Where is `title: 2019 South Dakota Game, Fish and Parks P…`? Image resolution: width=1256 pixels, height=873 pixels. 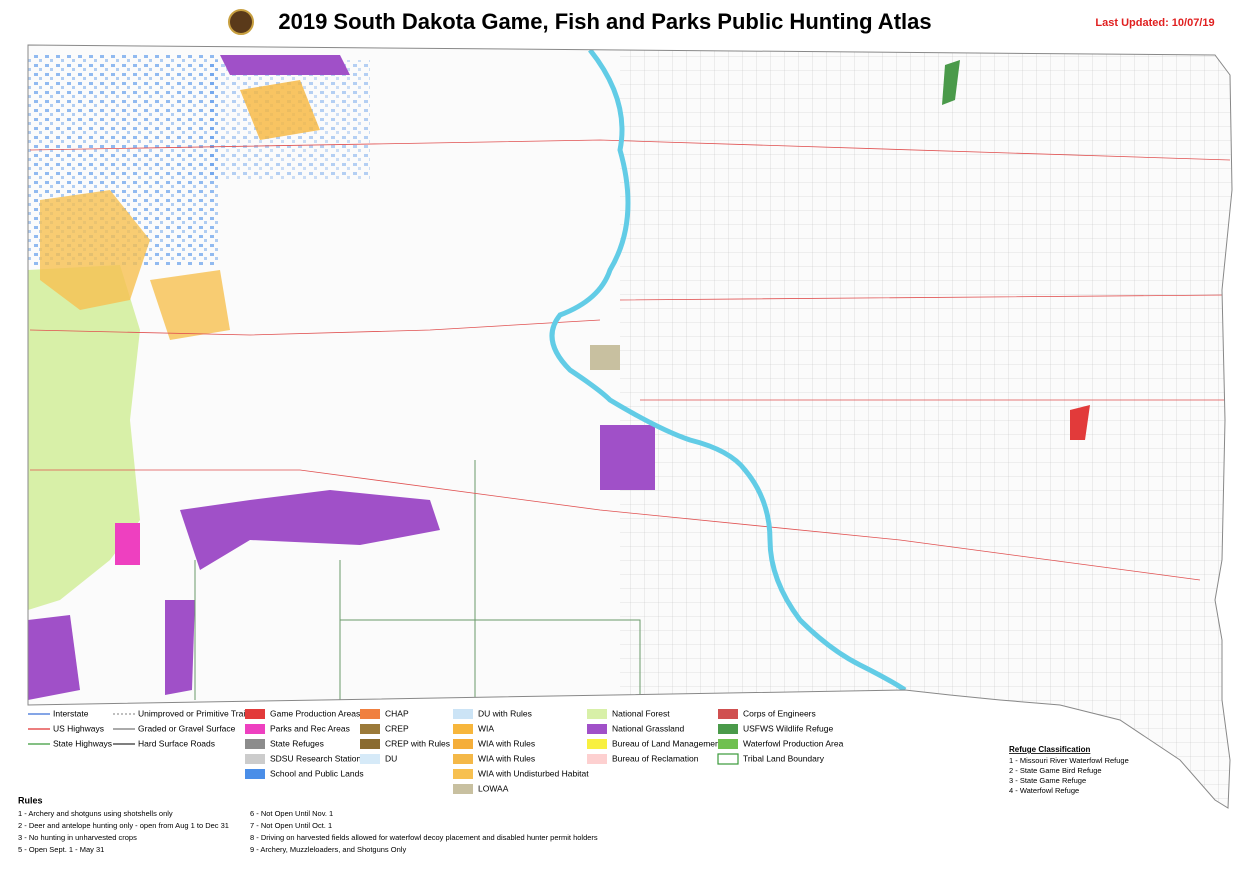 title: 2019 South Dakota Game, Fish and Parks P… is located at coordinates (604, 21).